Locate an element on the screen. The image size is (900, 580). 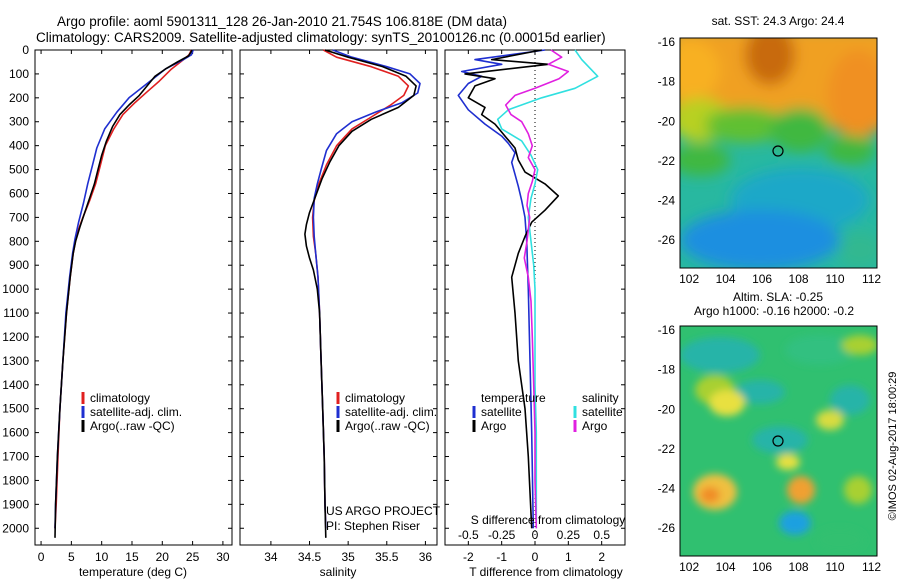
legend-title-temperature: temperature is located at coordinates (513, 398).